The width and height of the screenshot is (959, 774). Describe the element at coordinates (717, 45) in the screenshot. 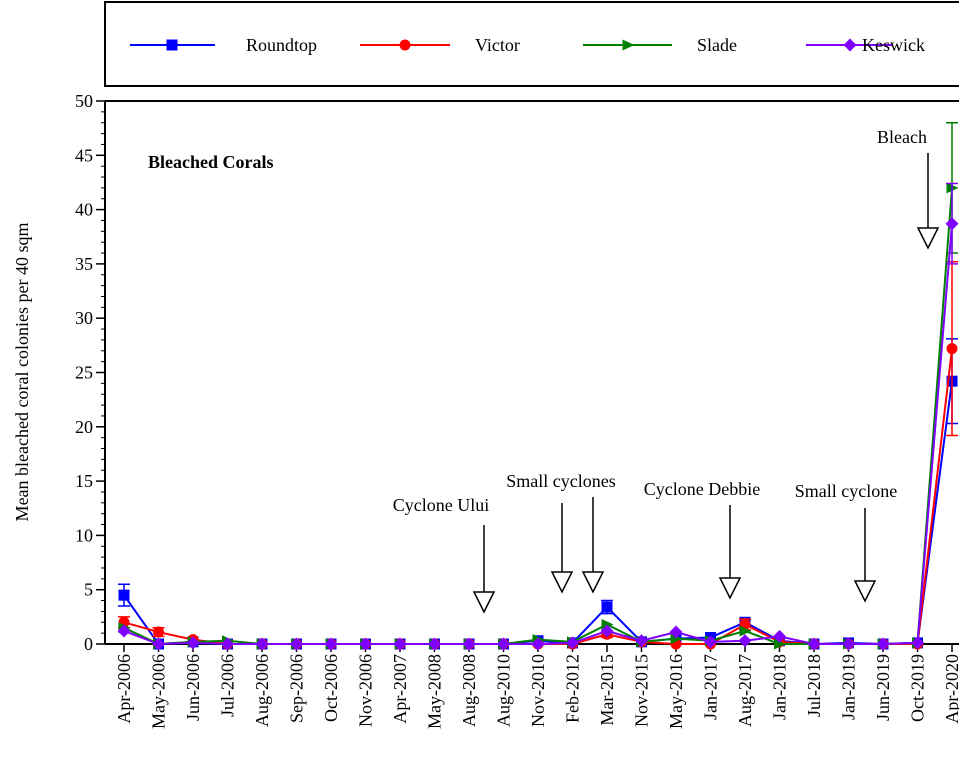

I see `legend-label: Slade` at that location.